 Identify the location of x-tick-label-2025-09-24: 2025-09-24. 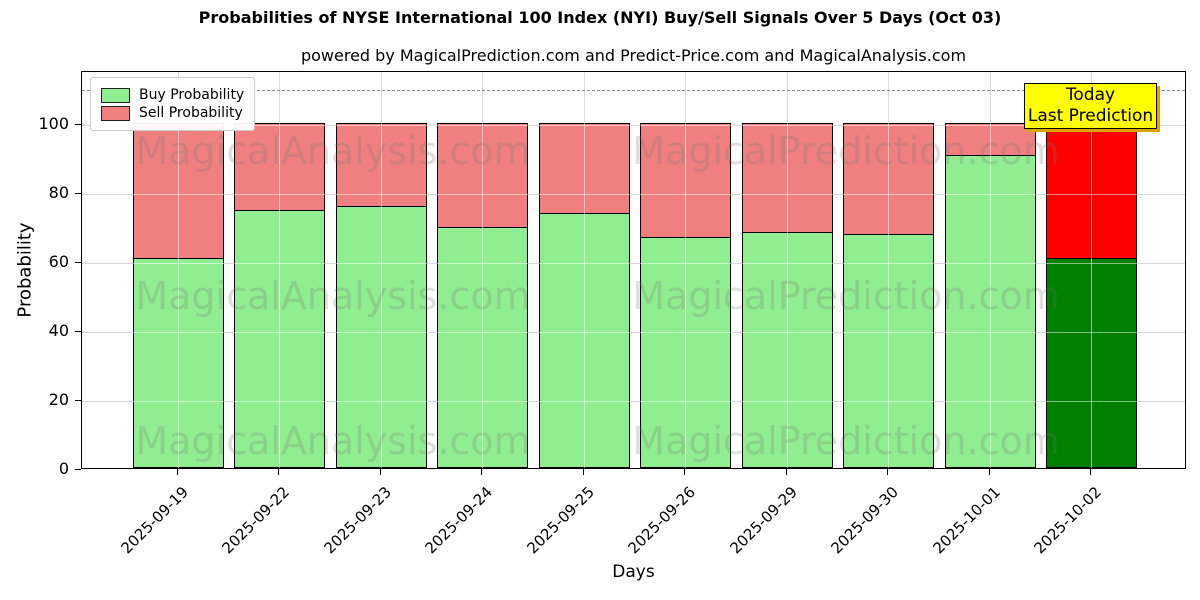
(459, 520).